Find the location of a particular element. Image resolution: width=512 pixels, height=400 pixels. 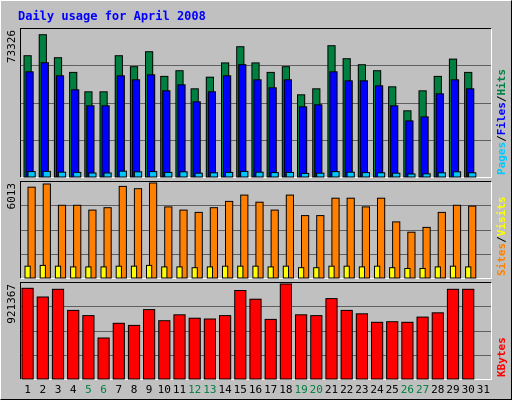

x-tick-label-day-2: 2 is located at coordinates (42, 389).